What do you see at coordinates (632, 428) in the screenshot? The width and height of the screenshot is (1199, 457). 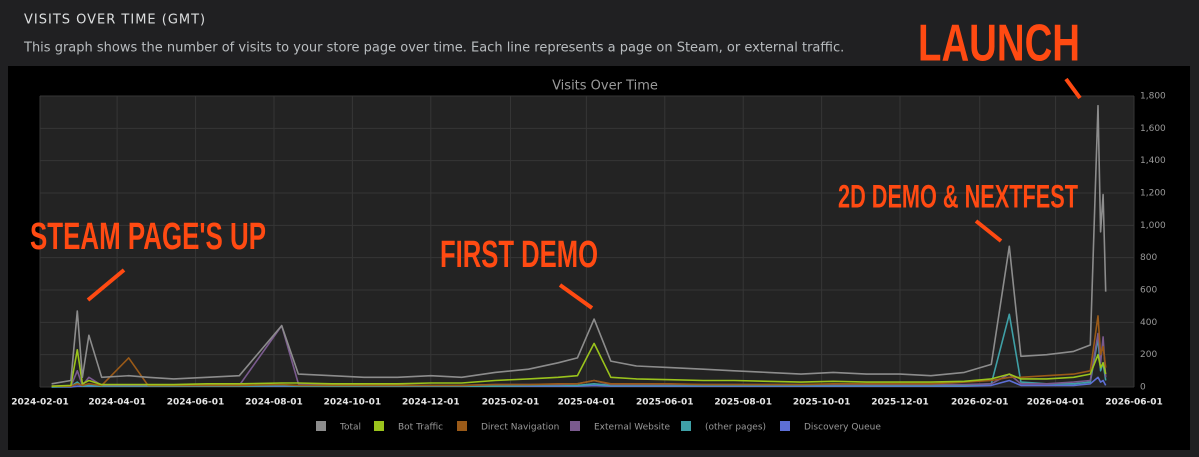 I see `legend-label: External Website` at bounding box center [632, 428].